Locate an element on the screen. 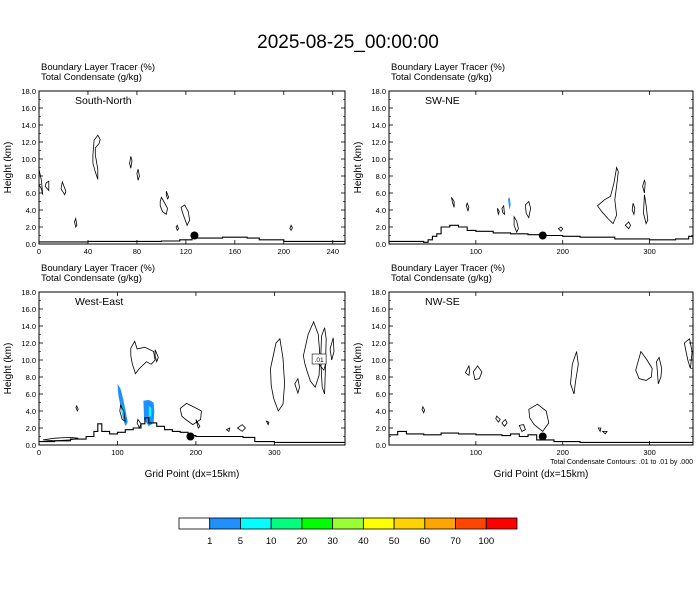 This screenshot has height=612, width=696. x-axis-label: Grid Point (dx=15km) is located at coordinates (192, 474).